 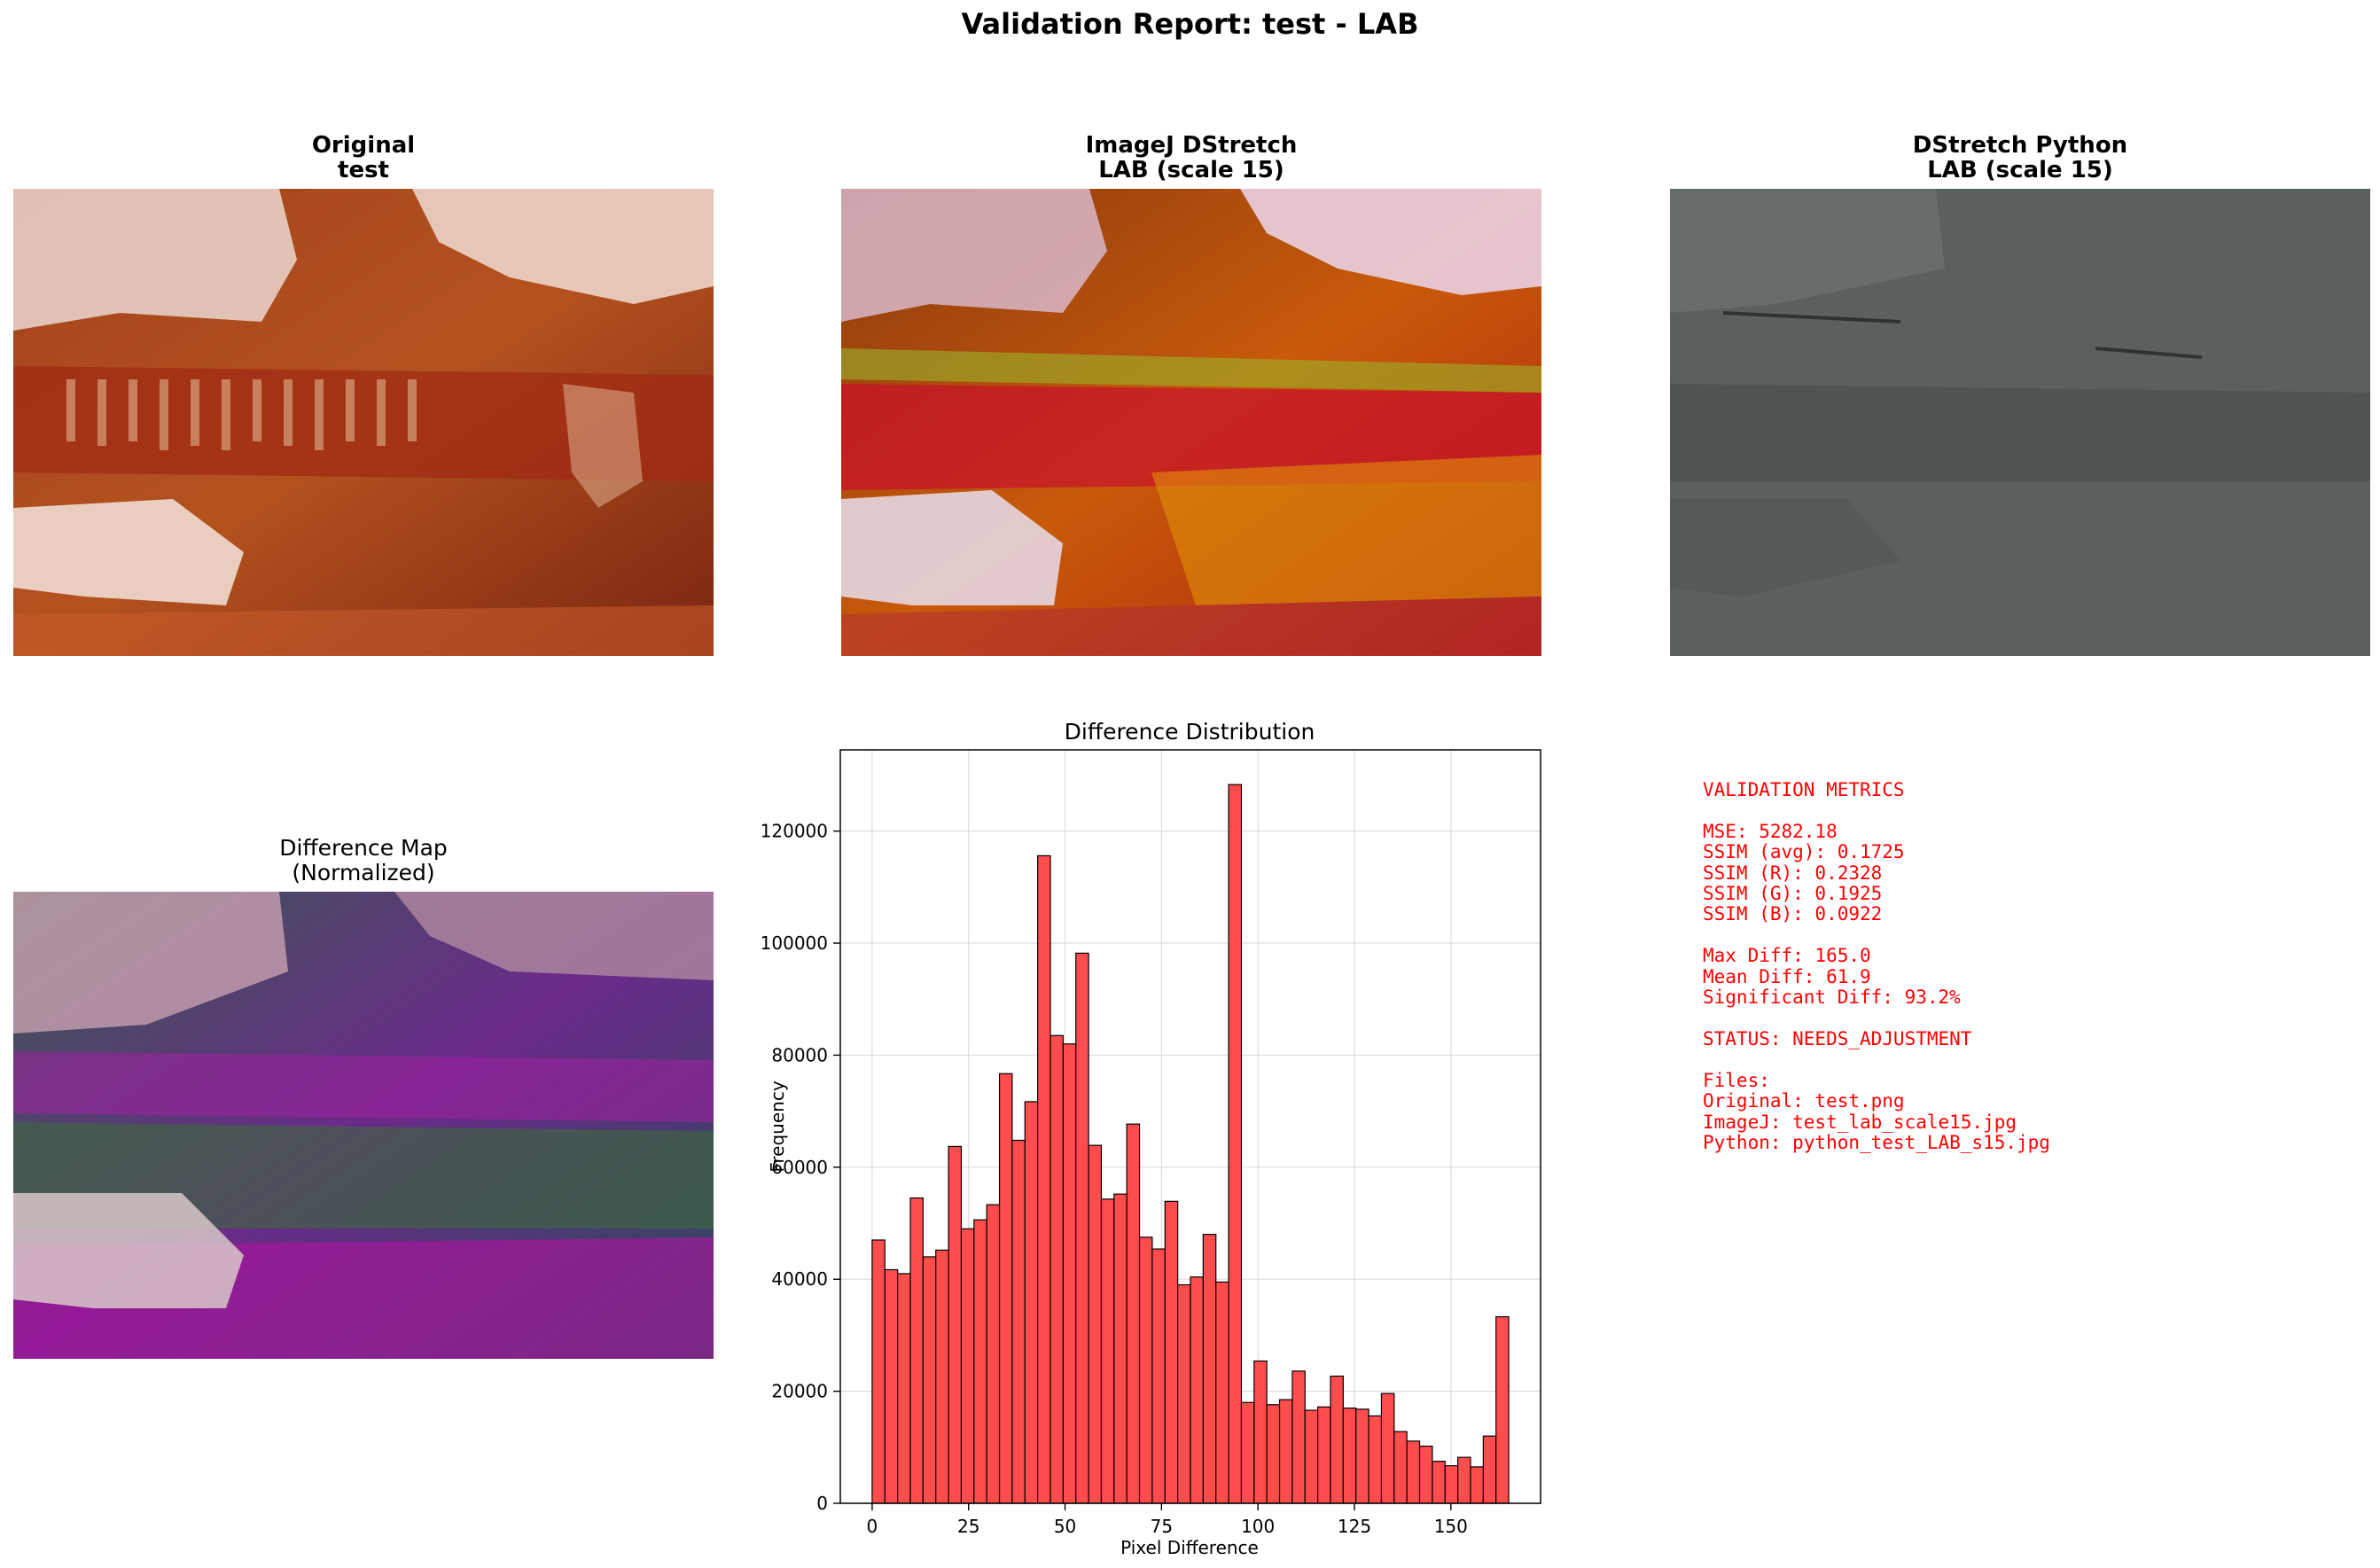 What do you see at coordinates (1190, 24) in the screenshot?
I see `report-title: Validation Report: test - LAB` at bounding box center [1190, 24].